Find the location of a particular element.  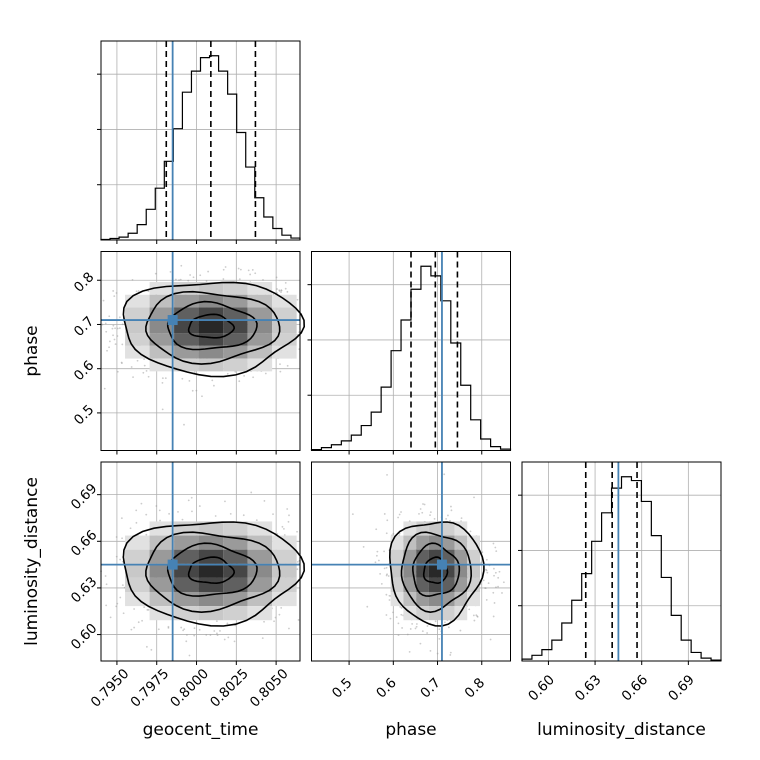

panel-luminosity_distance-vs-phase is located at coordinates (411, 563).